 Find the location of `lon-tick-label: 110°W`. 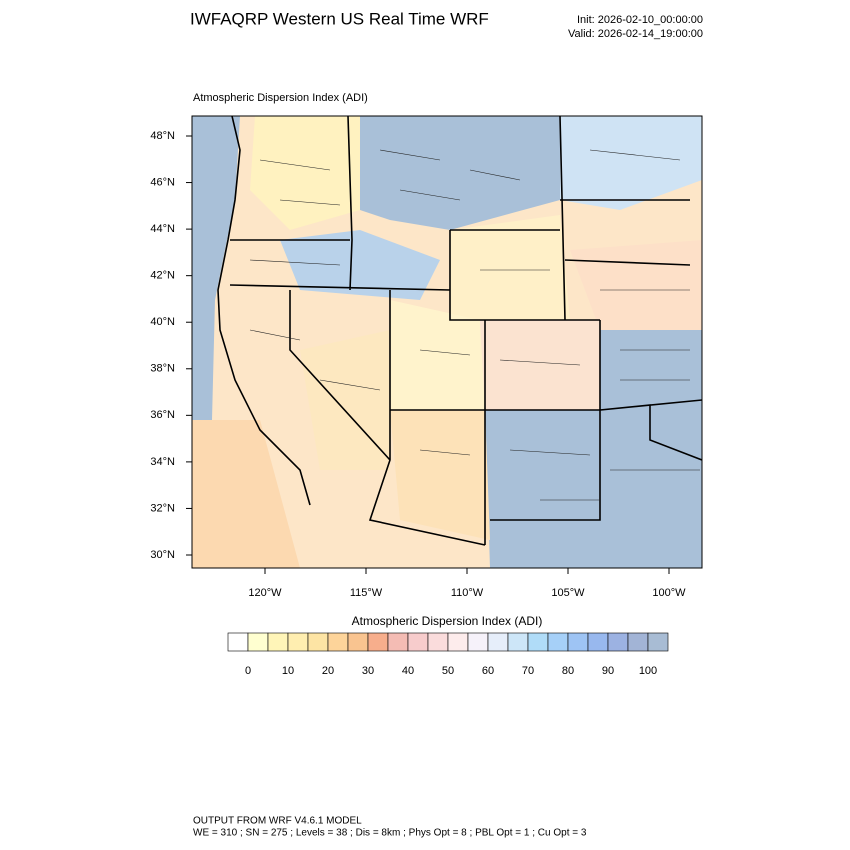

lon-tick-label: 110°W is located at coordinates (467, 593).